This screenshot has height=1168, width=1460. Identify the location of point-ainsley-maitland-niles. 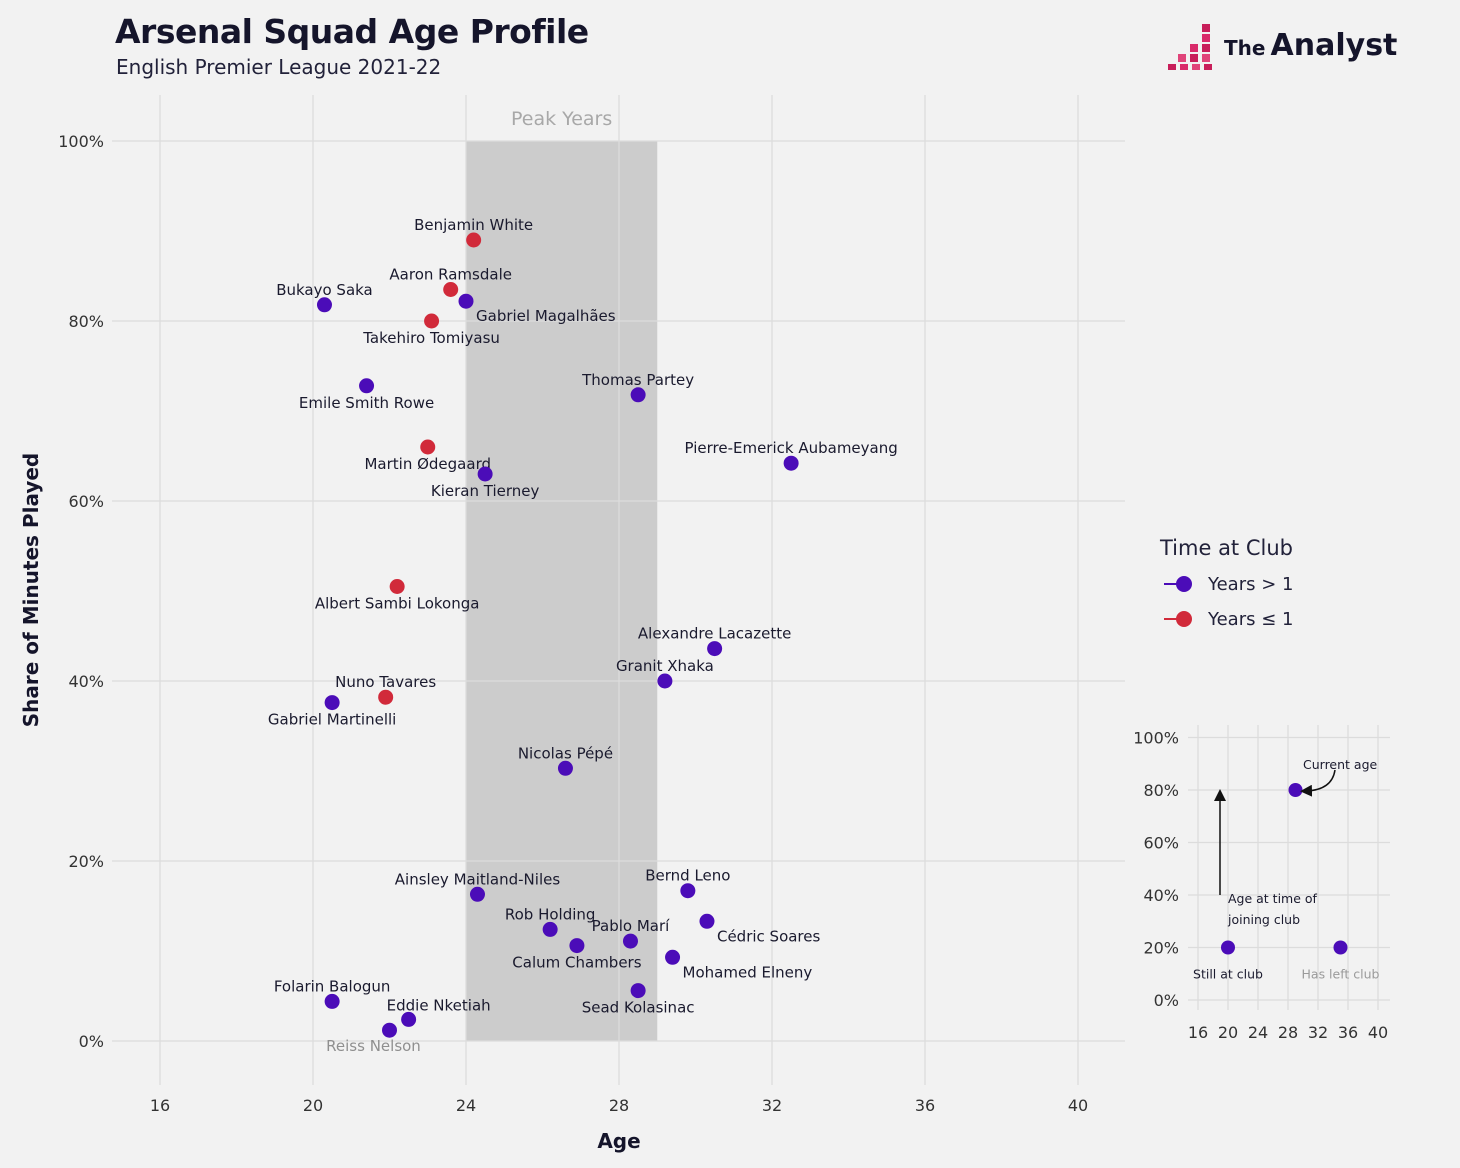
(477, 894).